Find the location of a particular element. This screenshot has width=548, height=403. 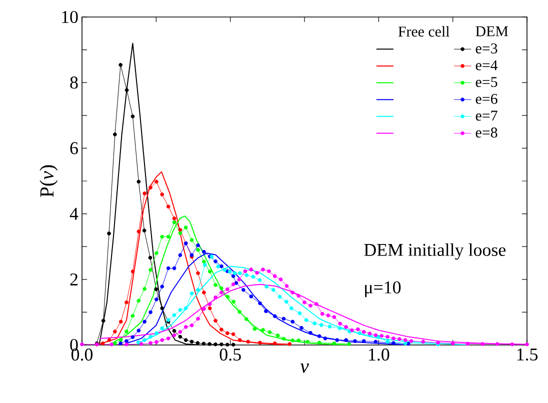

annotation: μ=10 is located at coordinates (383, 289).